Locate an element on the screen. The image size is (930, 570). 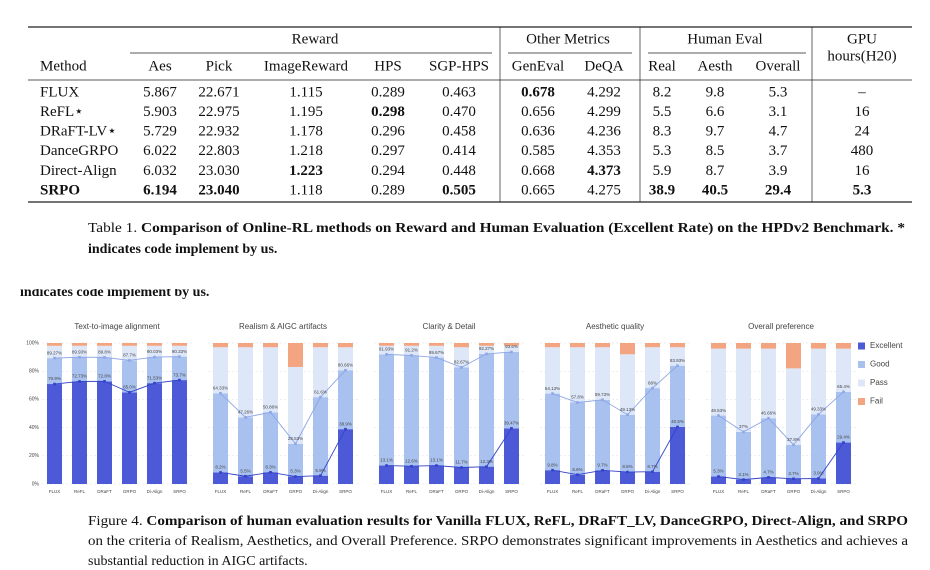
table-cell: 1.118 is located at coordinates (305, 190).